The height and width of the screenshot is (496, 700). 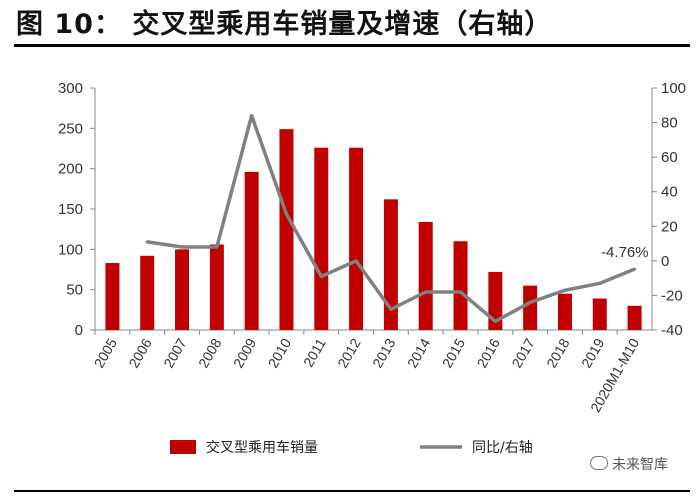 What do you see at coordinates (599, 463) in the screenshot?
I see `wechat-icon` at bounding box center [599, 463].